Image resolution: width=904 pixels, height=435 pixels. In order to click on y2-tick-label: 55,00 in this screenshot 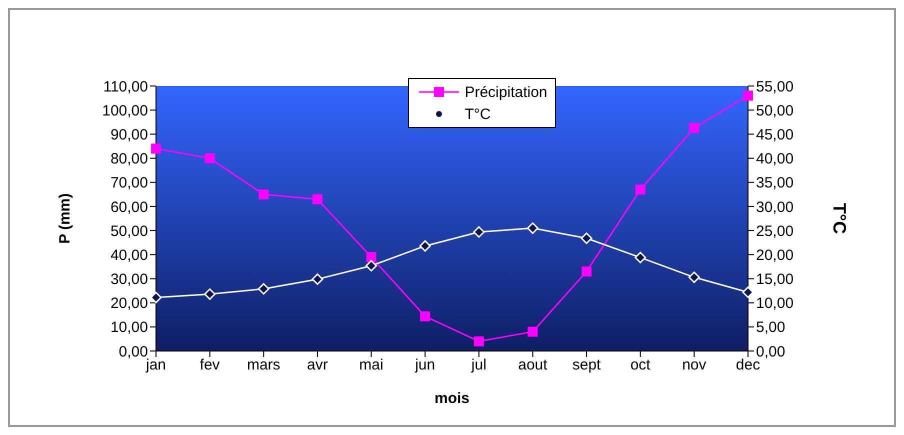, I will do `click(775, 87)`.